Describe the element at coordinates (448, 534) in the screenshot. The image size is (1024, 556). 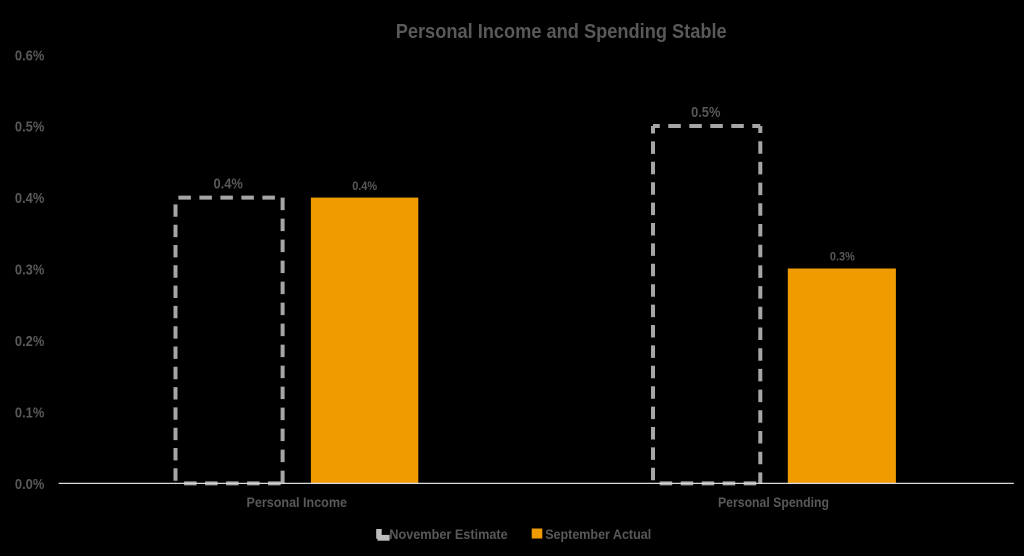
I see `svg-text: November Estimate` at that location.